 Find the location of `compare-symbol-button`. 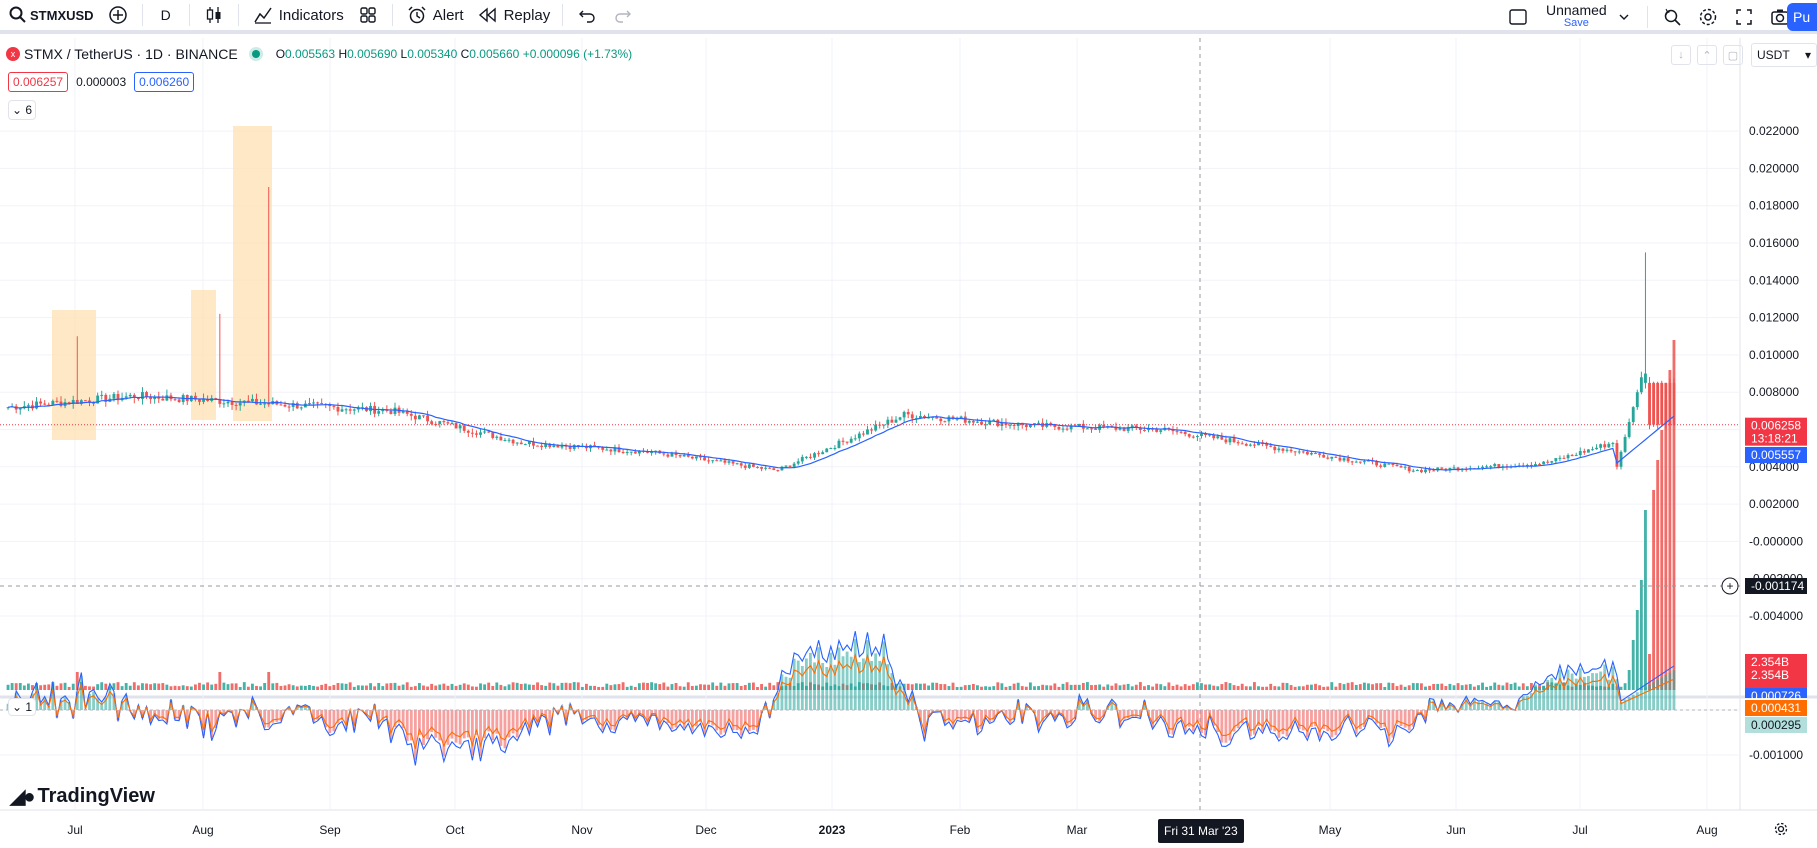

compare-symbol-button is located at coordinates (118, 16).